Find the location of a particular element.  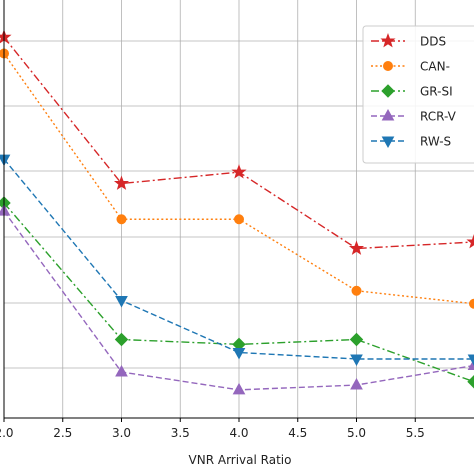

legend-label: RW-S is located at coordinates (435, 142).